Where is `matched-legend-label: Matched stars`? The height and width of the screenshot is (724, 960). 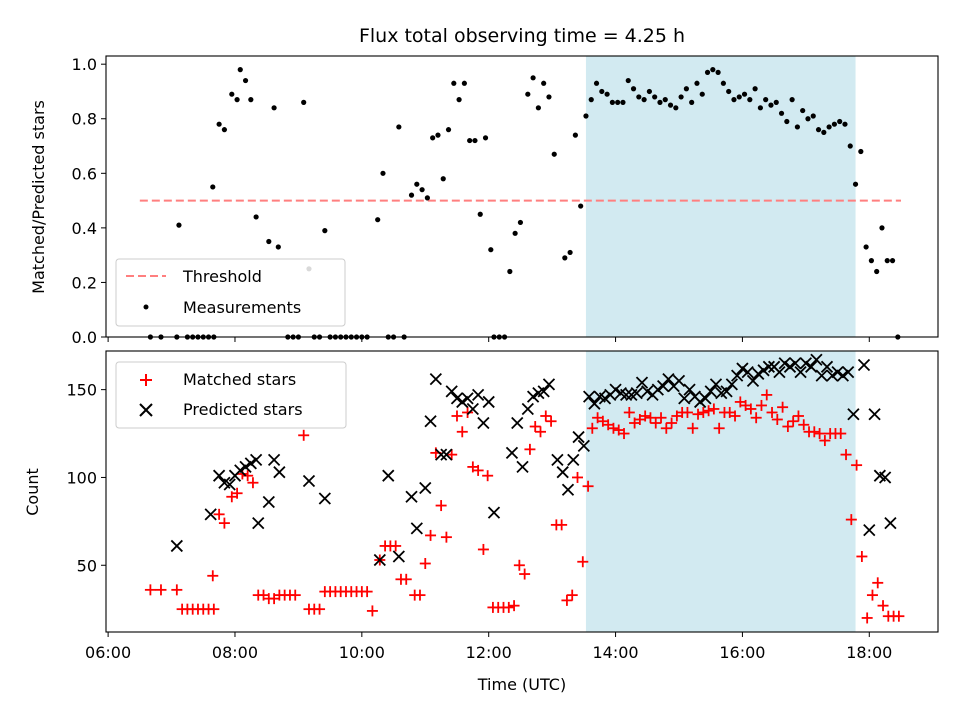
matched-legend-label: Matched stars is located at coordinates (239, 379).